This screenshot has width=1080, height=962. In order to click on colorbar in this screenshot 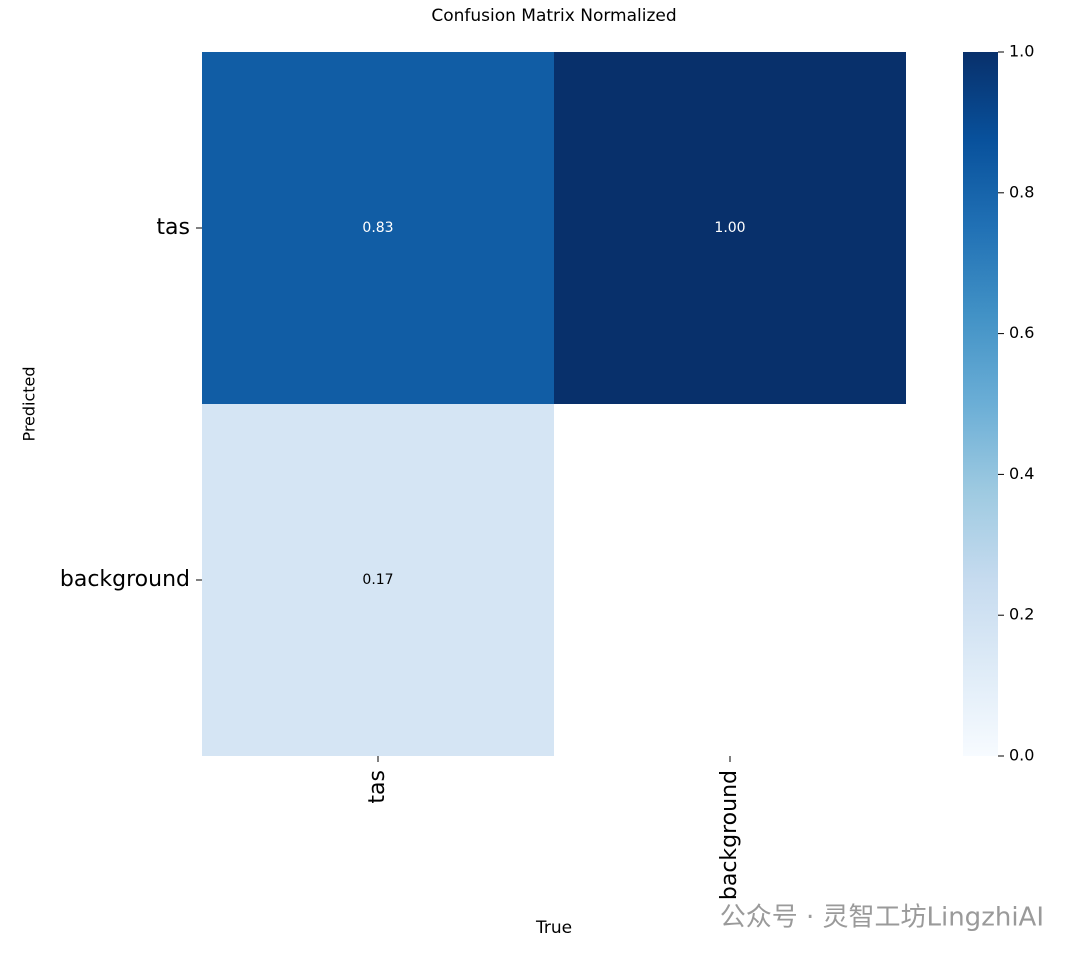, I will do `click(980, 404)`.